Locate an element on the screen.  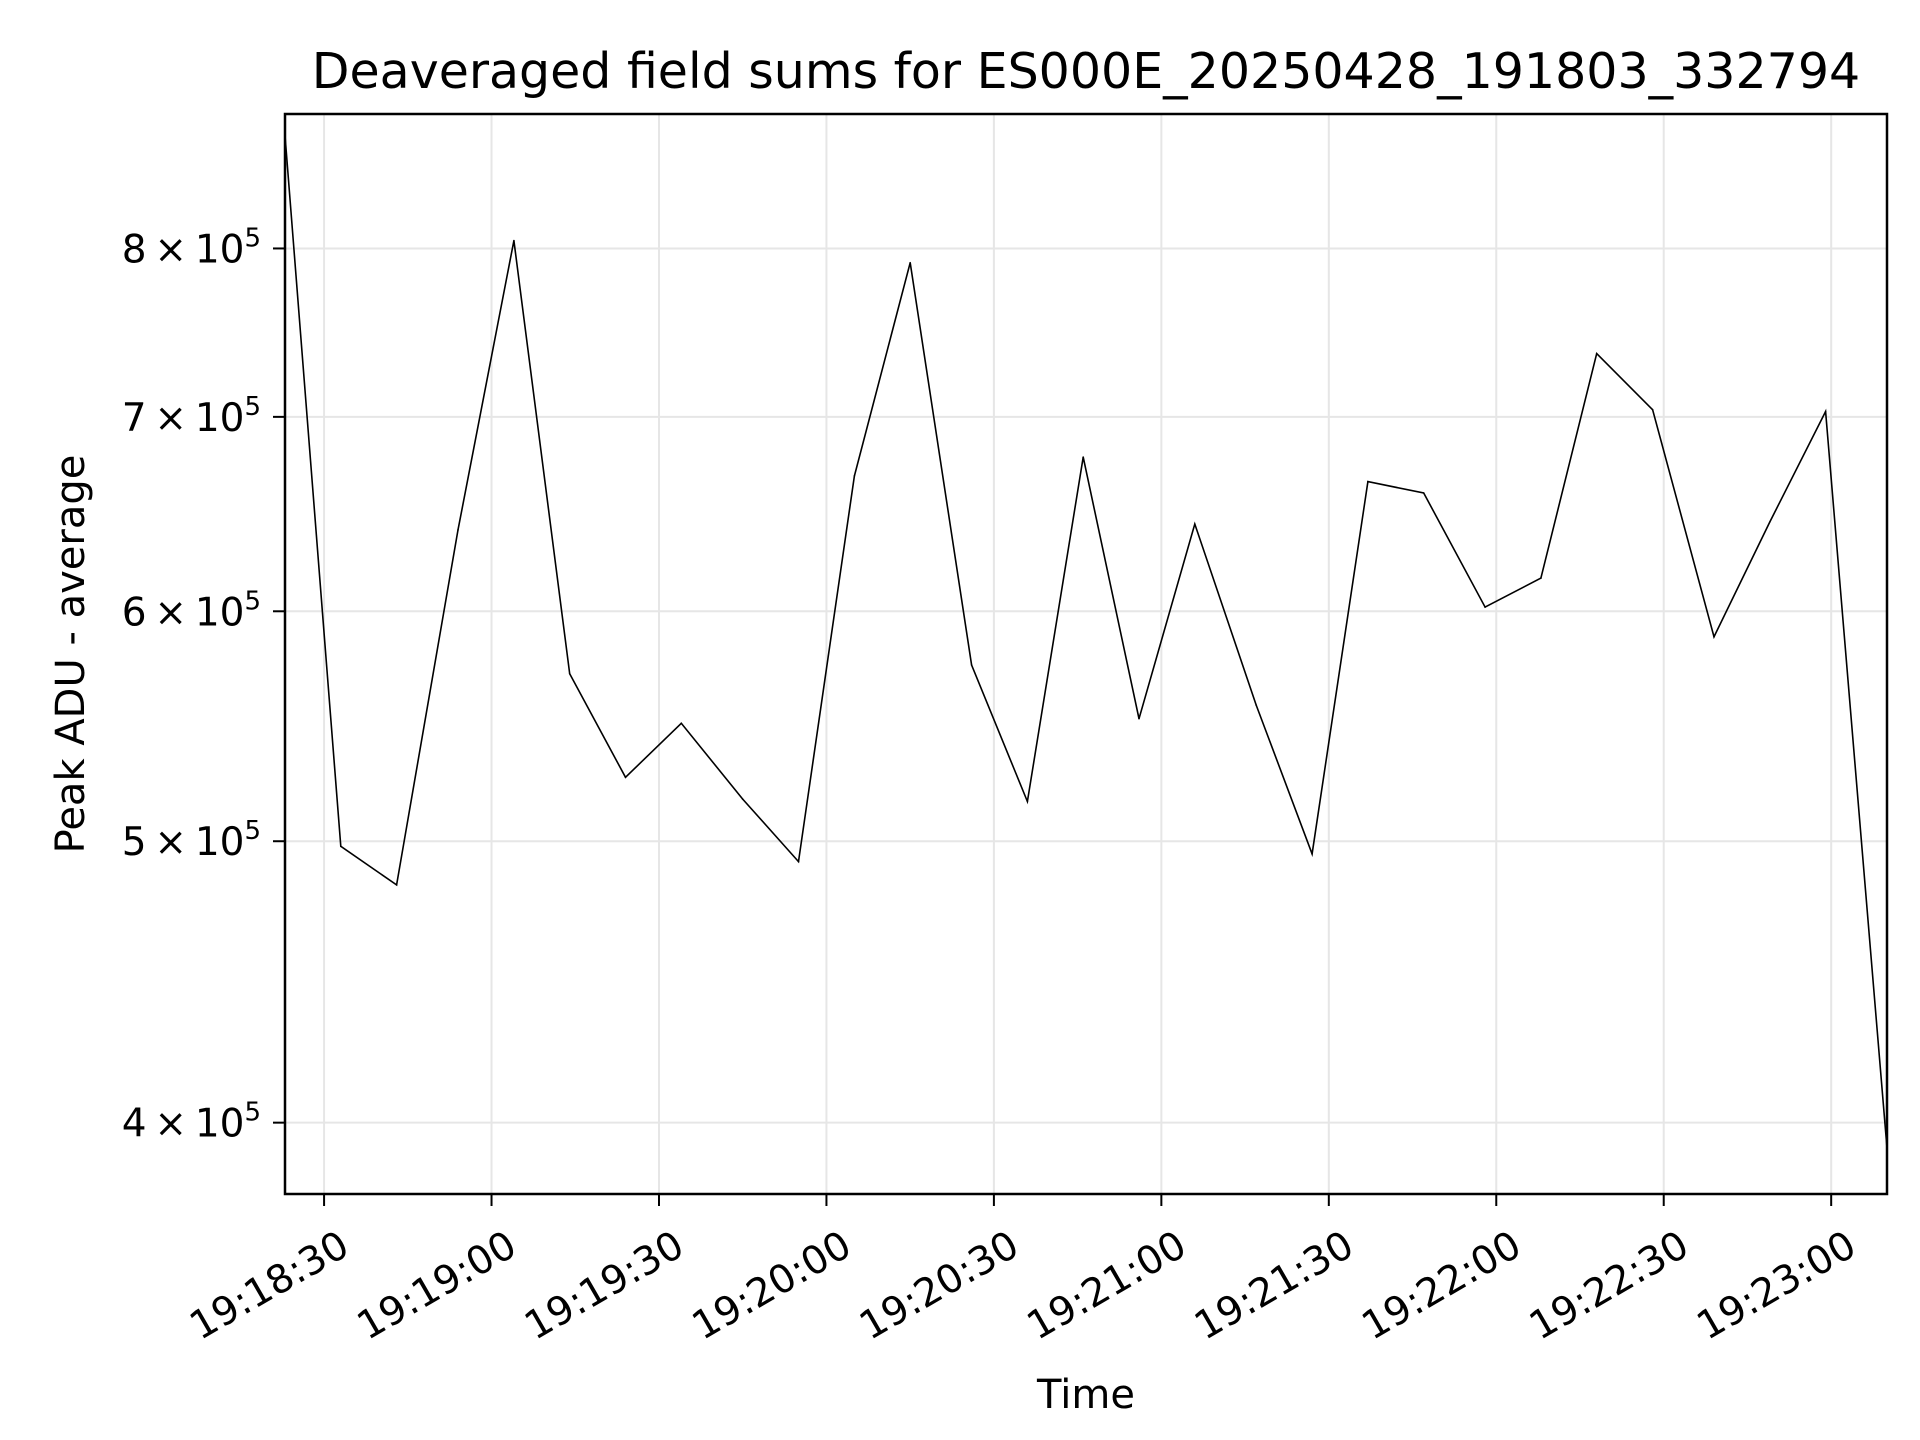
y-tick-label: 7 × 105 is located at coordinates (191, 416).